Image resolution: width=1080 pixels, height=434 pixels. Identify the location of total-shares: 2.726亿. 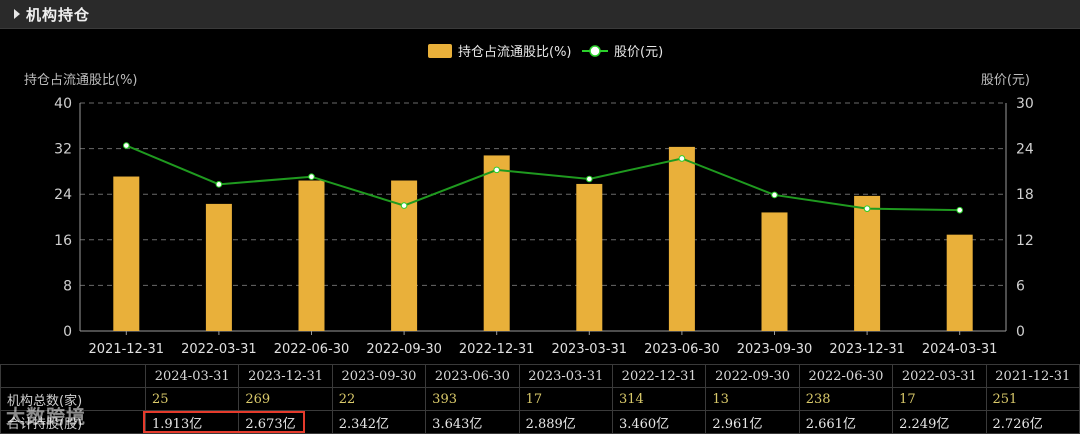
(1032, 422).